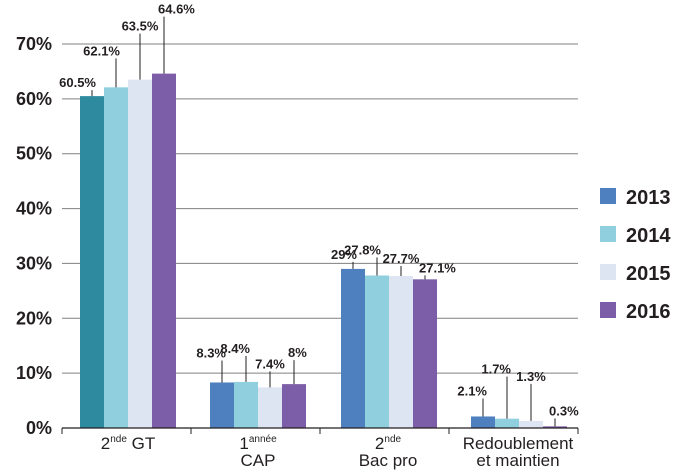 The width and height of the screenshot is (691, 472). I want to click on category-label-line2: CAP, so click(258, 460).